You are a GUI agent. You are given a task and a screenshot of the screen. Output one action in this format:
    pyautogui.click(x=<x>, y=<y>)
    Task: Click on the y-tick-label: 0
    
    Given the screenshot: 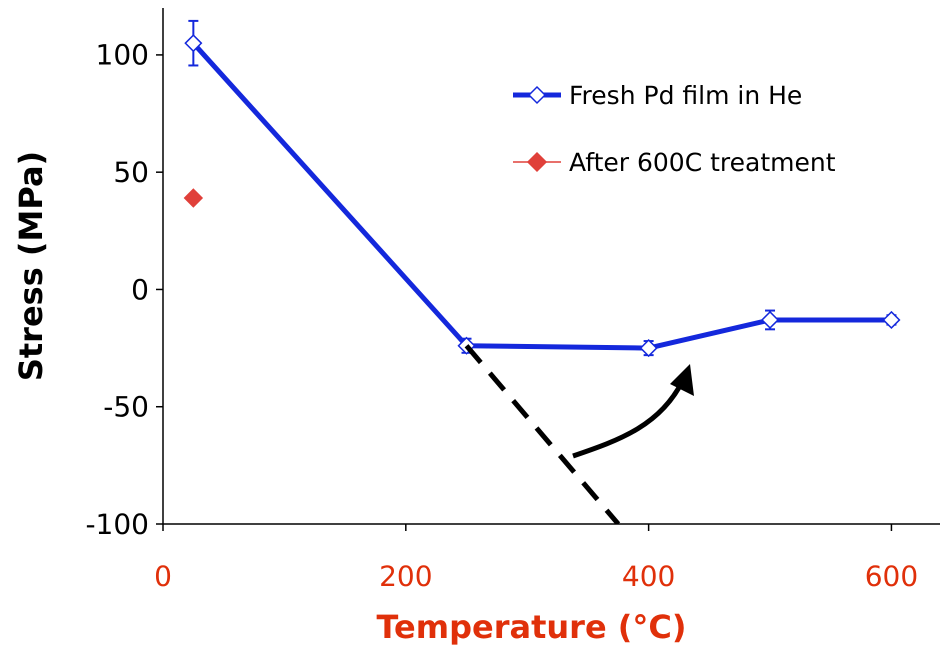 What is the action you would take?
    pyautogui.click(x=140, y=289)
    